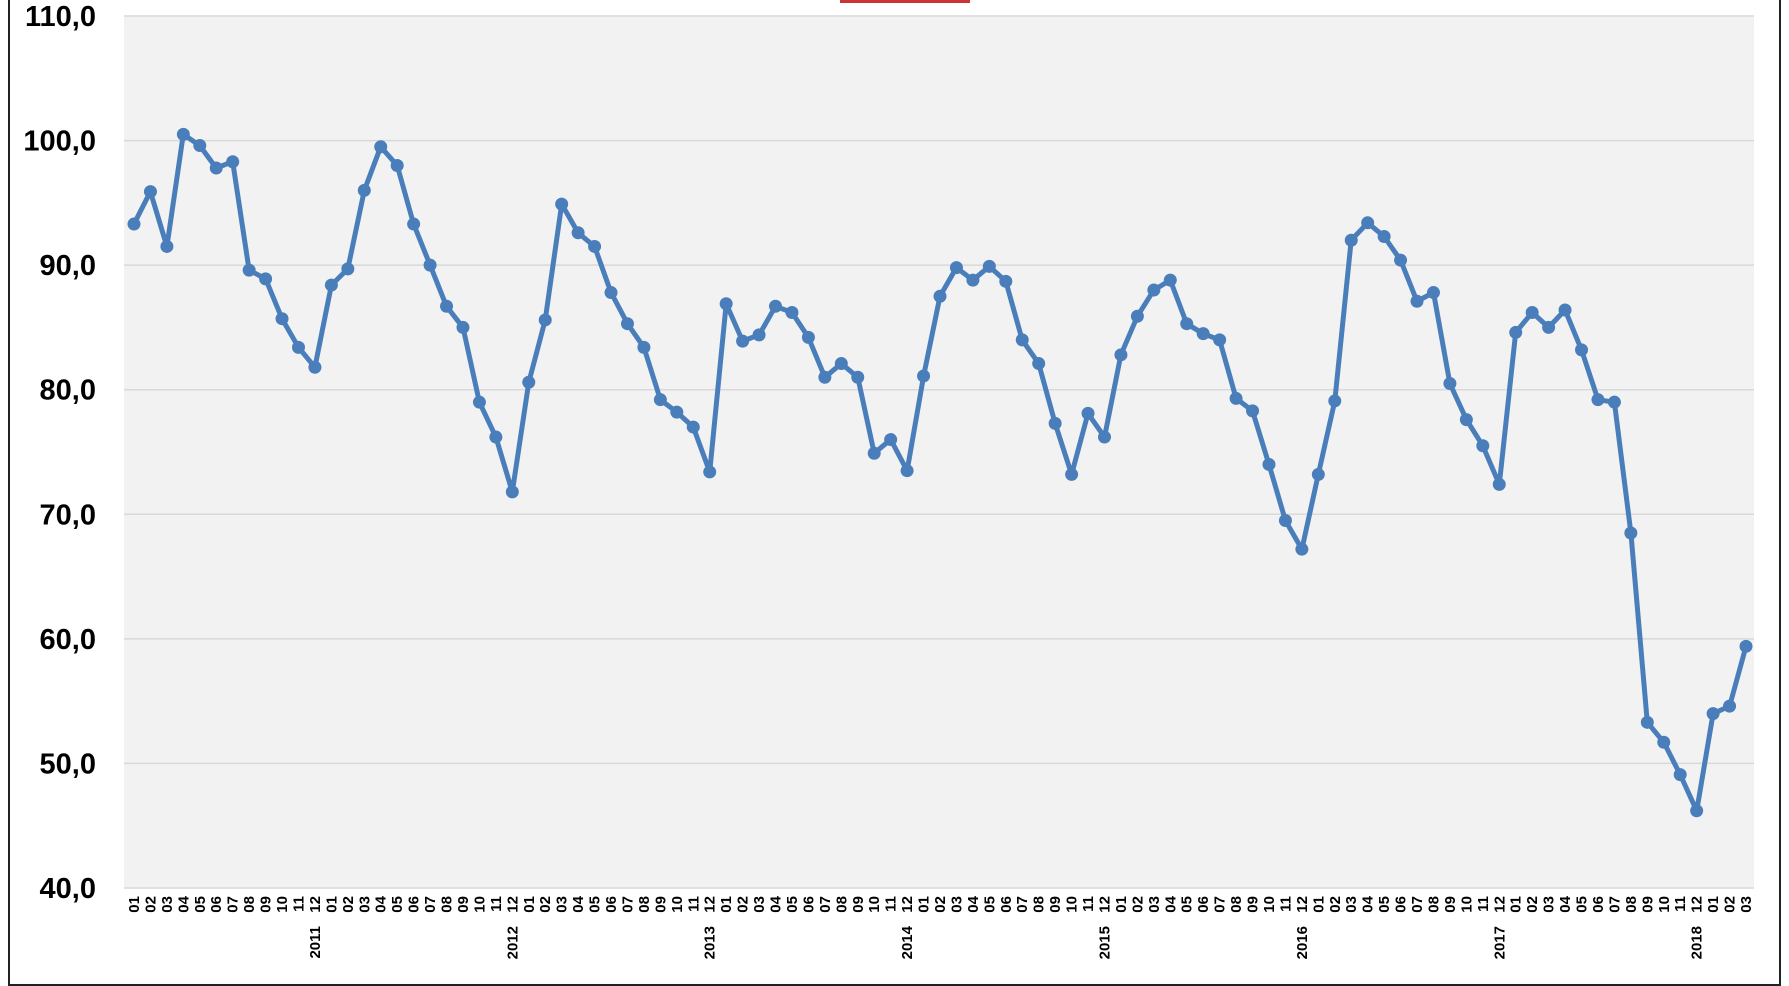 This screenshot has height=986, width=1789. What do you see at coordinates (68, 889) in the screenshot?
I see `y-tick-label: 40,0` at bounding box center [68, 889].